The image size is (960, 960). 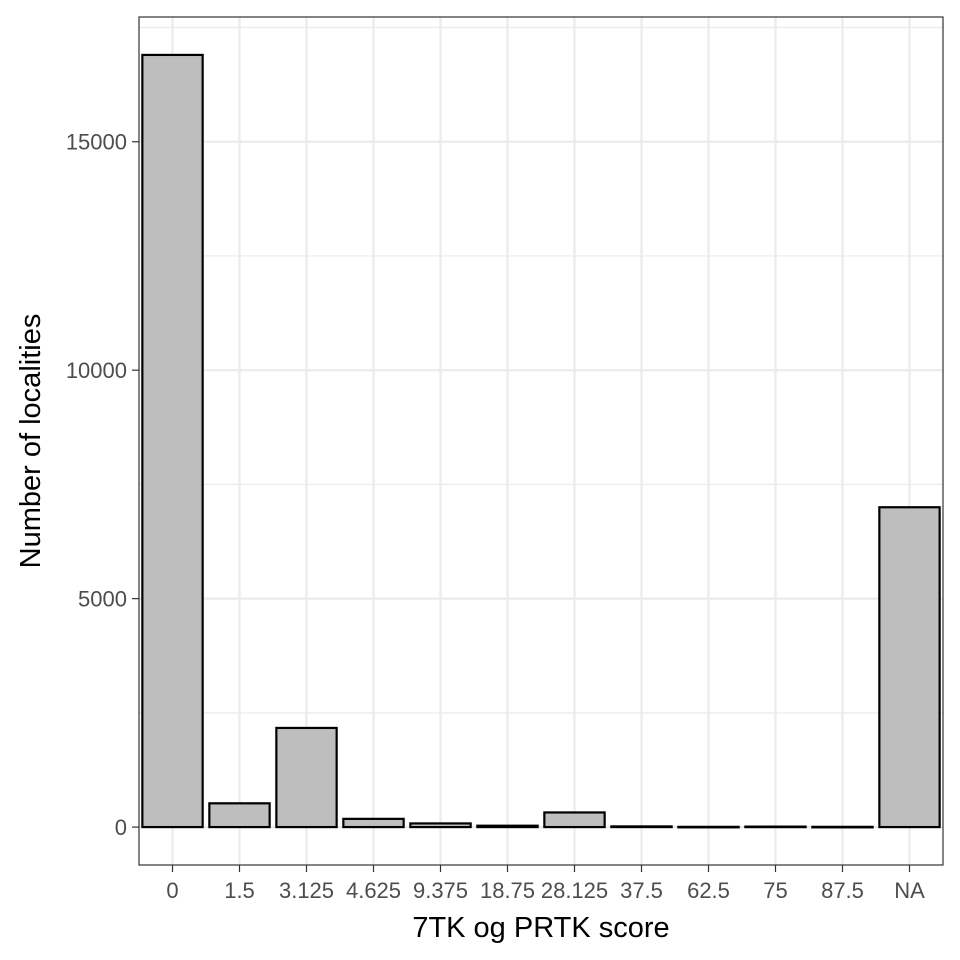 What do you see at coordinates (641, 827) in the screenshot?
I see `bar-37.5` at bounding box center [641, 827].